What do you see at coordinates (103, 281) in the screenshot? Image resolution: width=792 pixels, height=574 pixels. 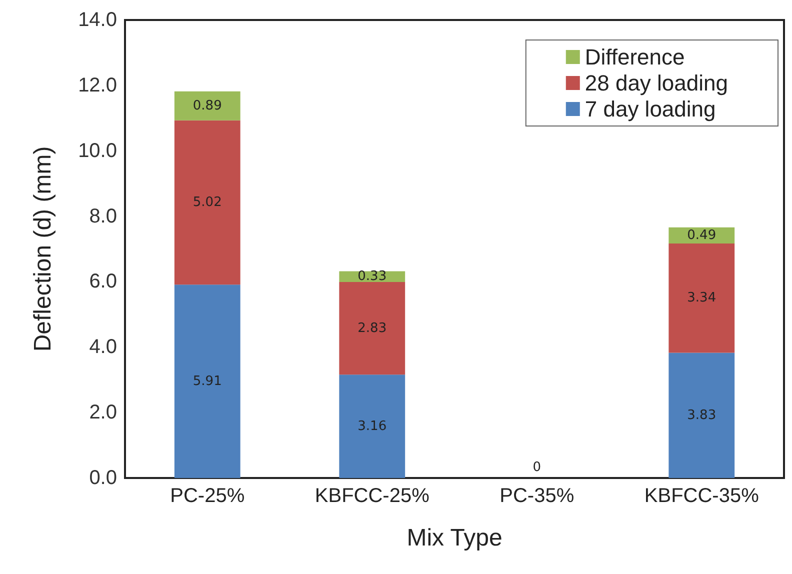 I see `y-tick-label: 6.0` at bounding box center [103, 281].